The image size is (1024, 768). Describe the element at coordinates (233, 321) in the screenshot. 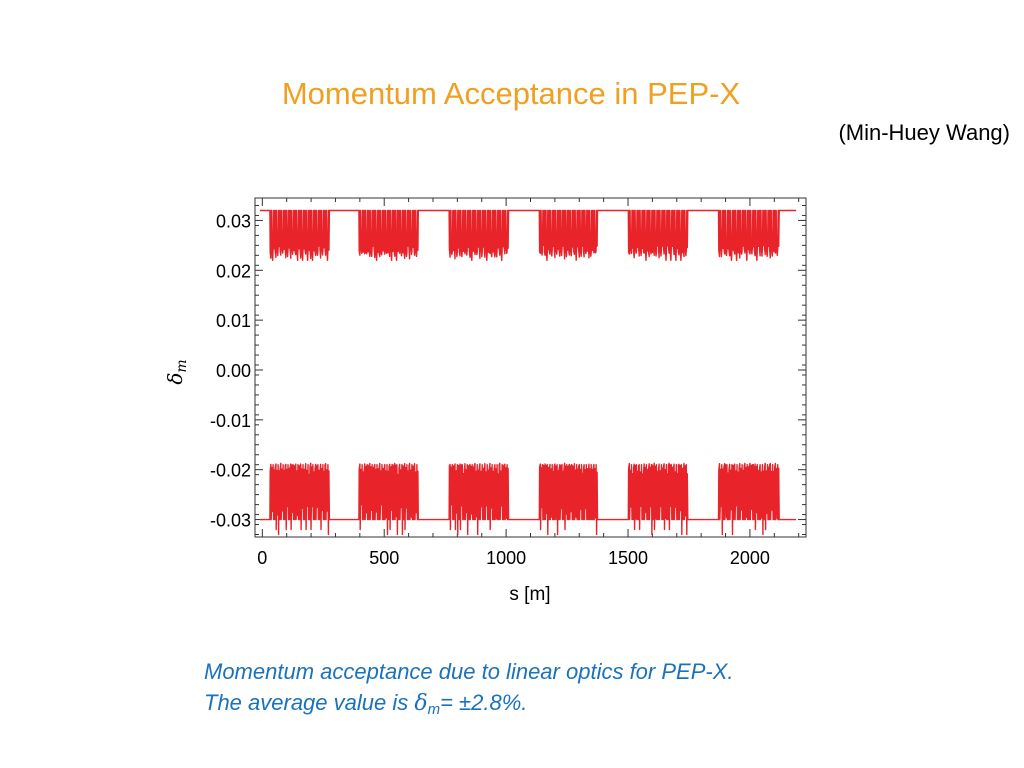

I see `y-tick-label: 0.01` at that location.